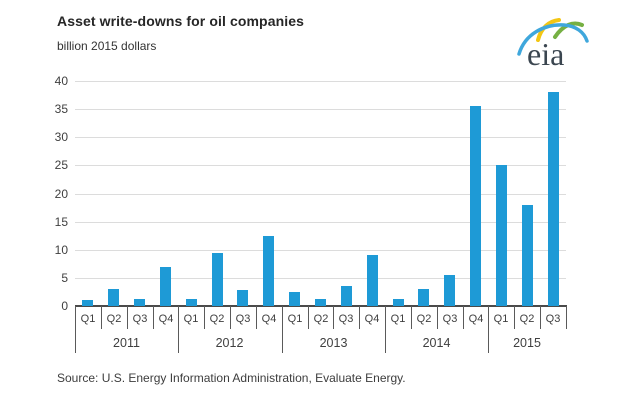 This screenshot has width=623, height=415. Describe the element at coordinates (107, 46) in the screenshot. I see `chart-units-label: billion 2015 dollars` at that location.